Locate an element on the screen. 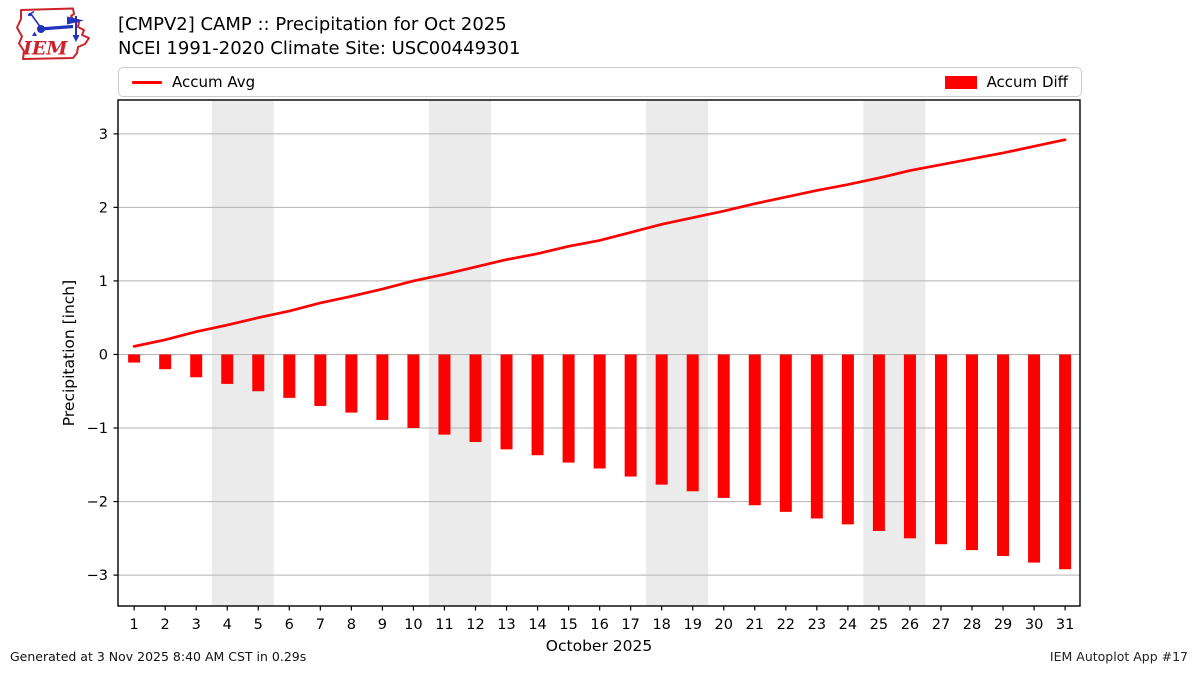 Image resolution: width=1200 pixels, height=675 pixels. logo-text: IEM is located at coordinates (45, 49).